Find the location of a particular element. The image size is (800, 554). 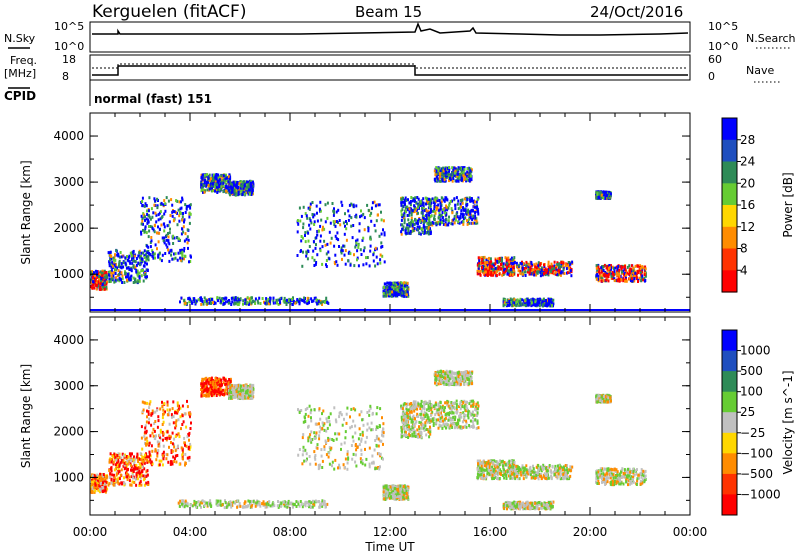

freq-unit-label: [MHz] is located at coordinates (20, 73).